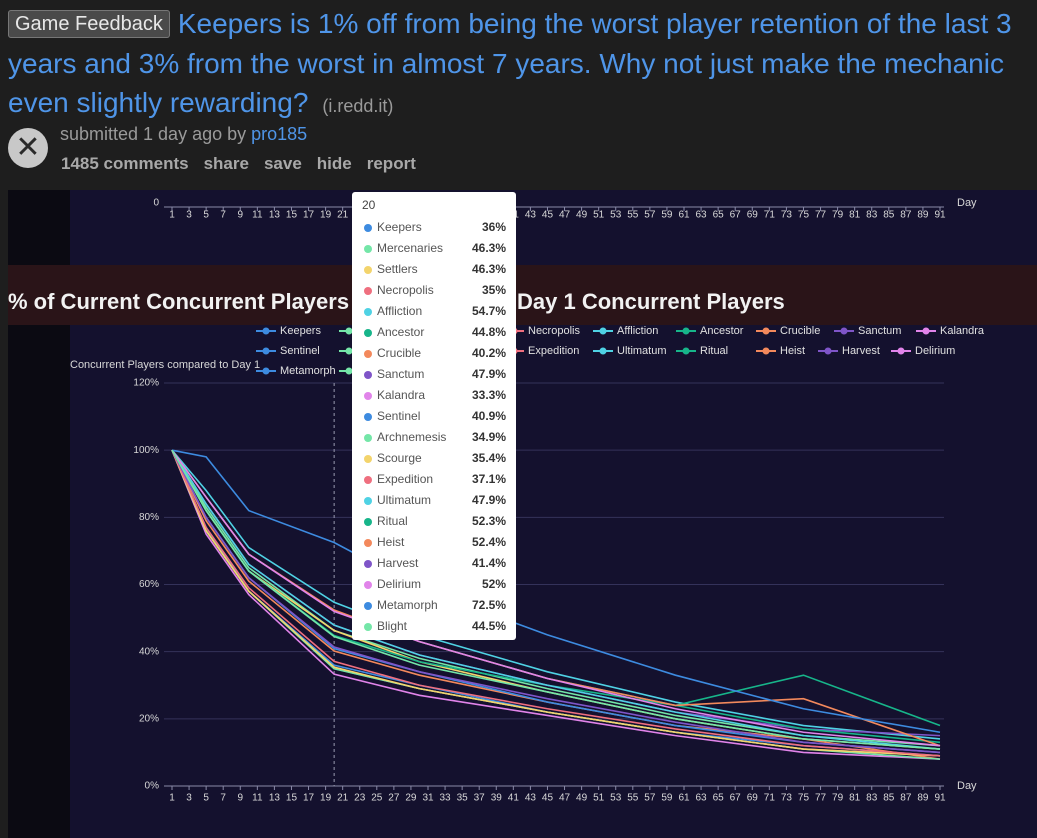  I want to click on tooltip-value: 40.9%, so click(489, 416).